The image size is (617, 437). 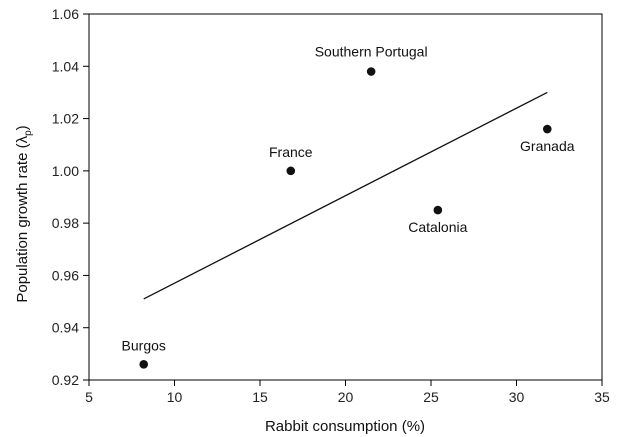 I want to click on data-point-label: Burgos, so click(x=144, y=345).